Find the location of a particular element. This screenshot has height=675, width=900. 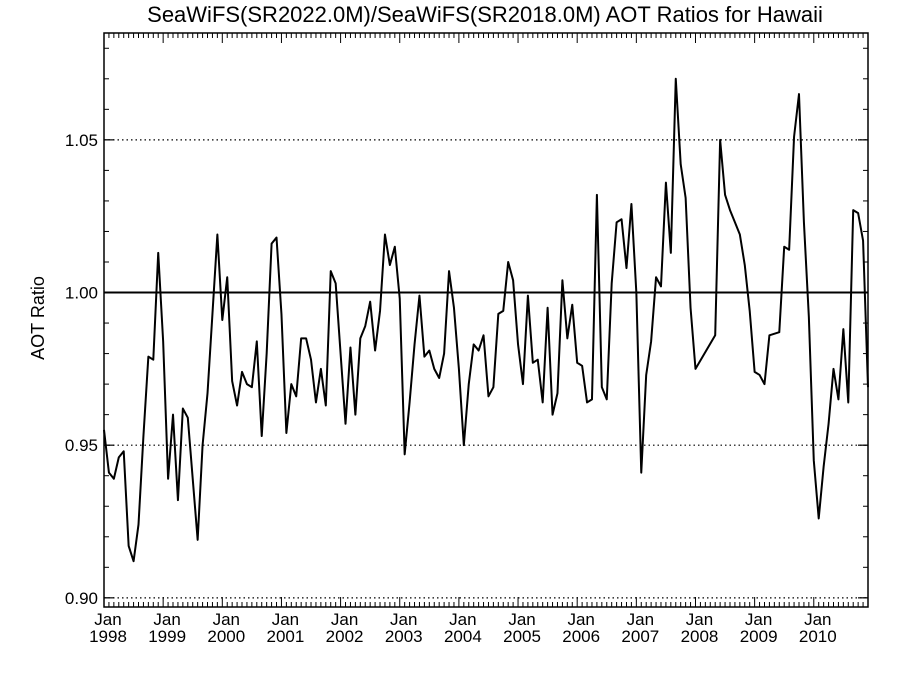

y-axis-label: AOT Ratio is located at coordinates (38, 318).